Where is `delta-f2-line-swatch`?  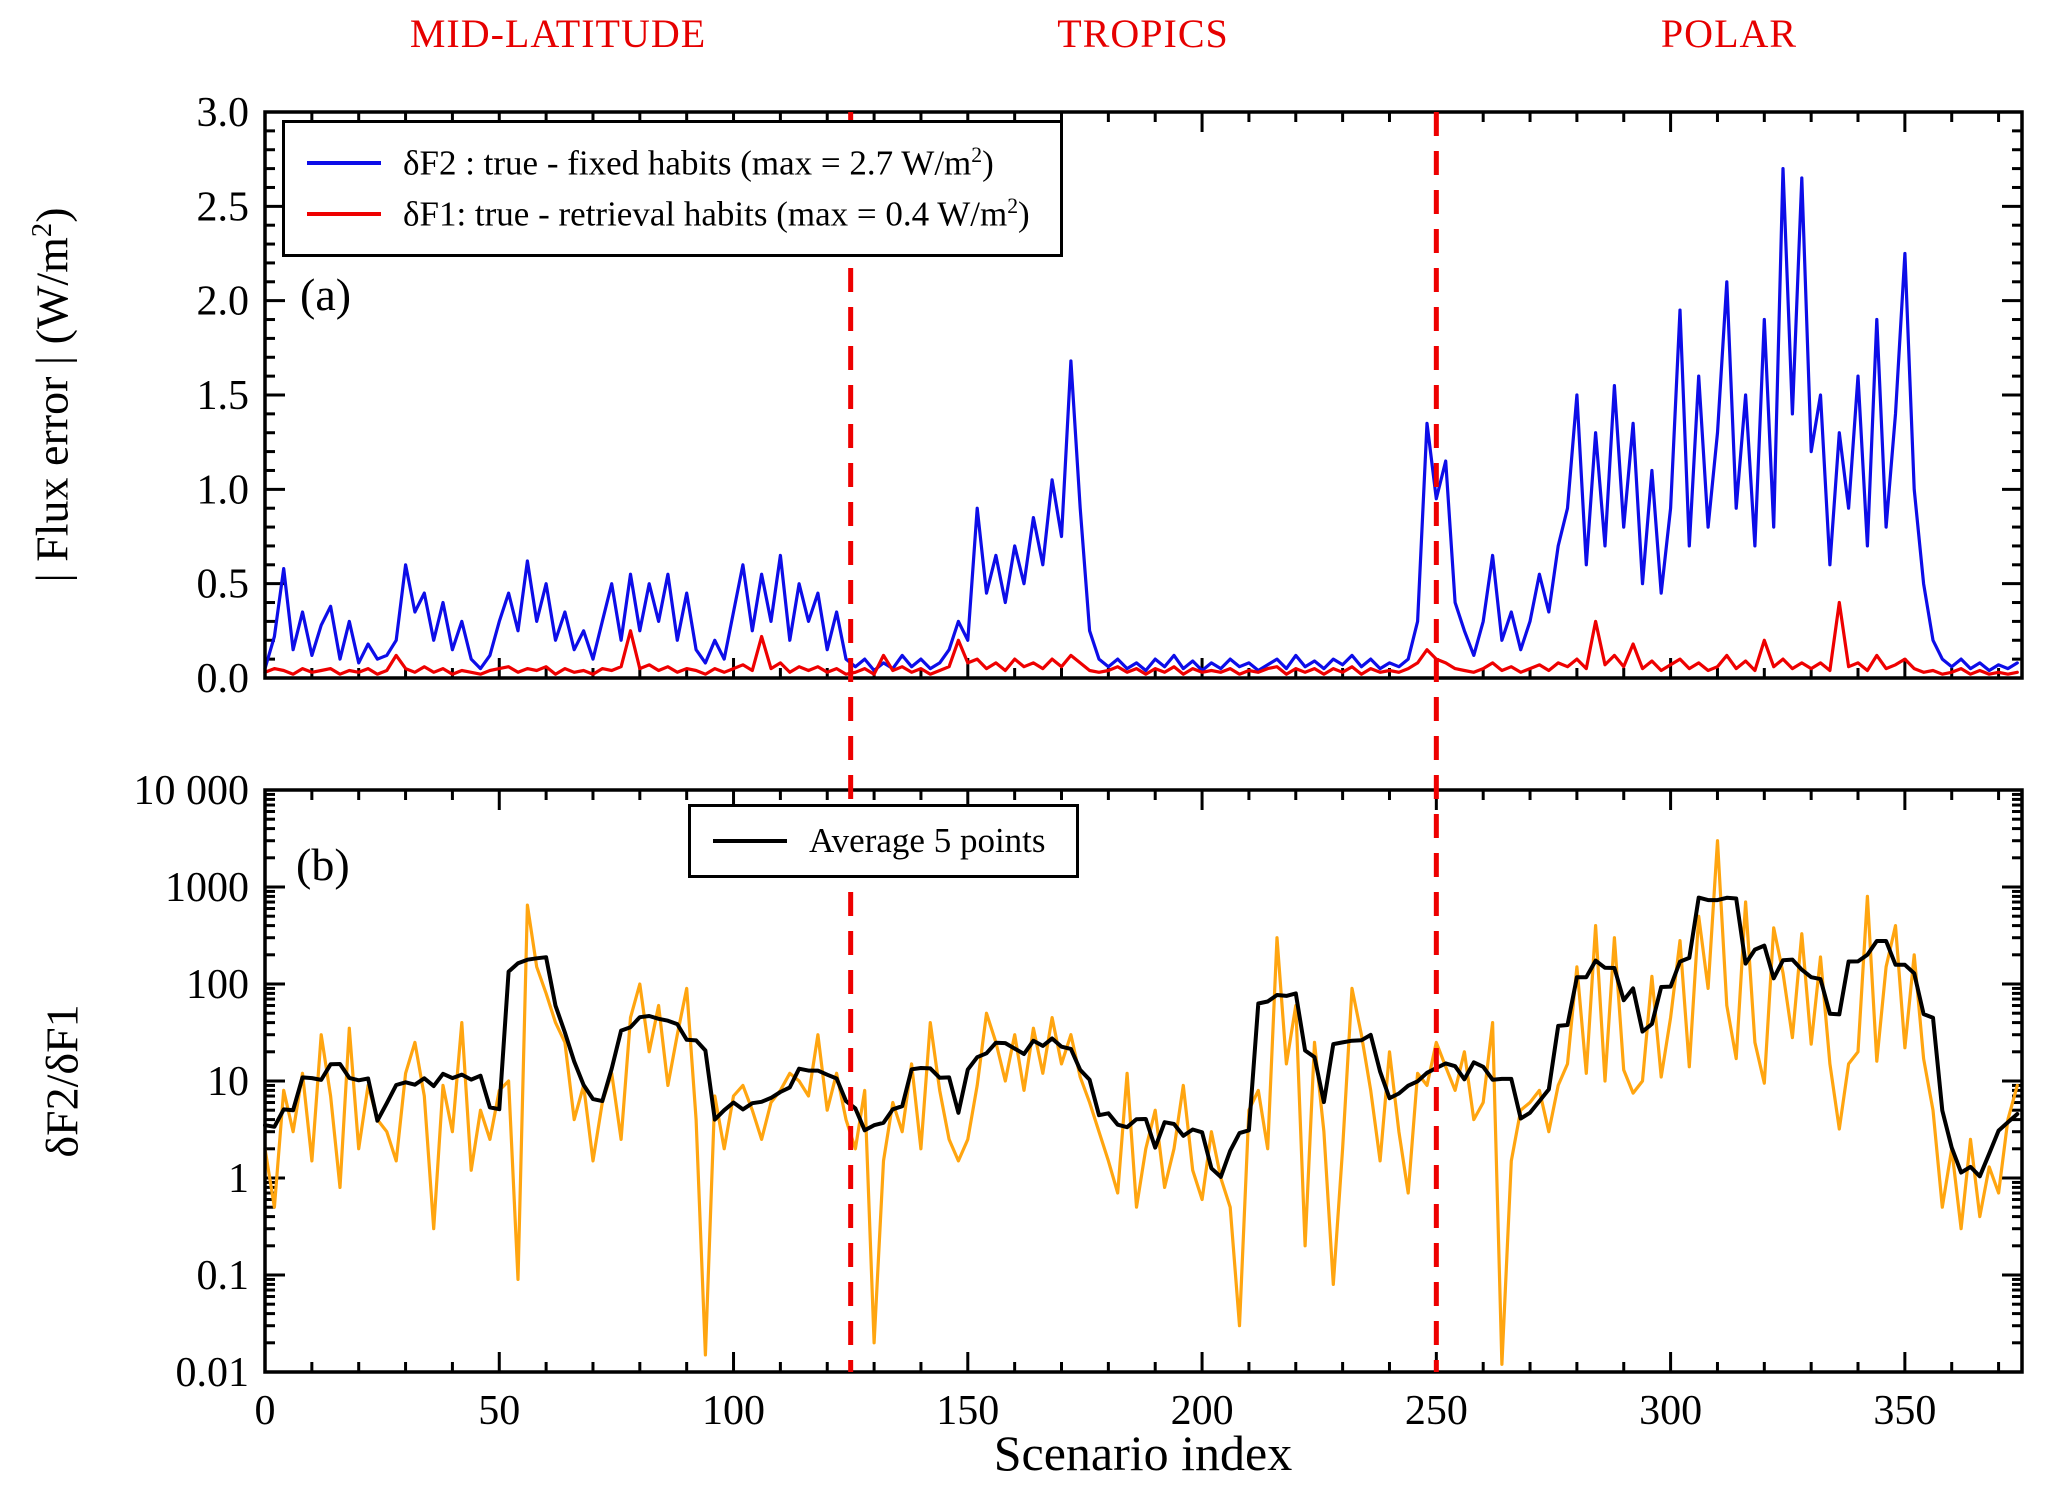
delta-f2-line-swatch is located at coordinates (344, 163).